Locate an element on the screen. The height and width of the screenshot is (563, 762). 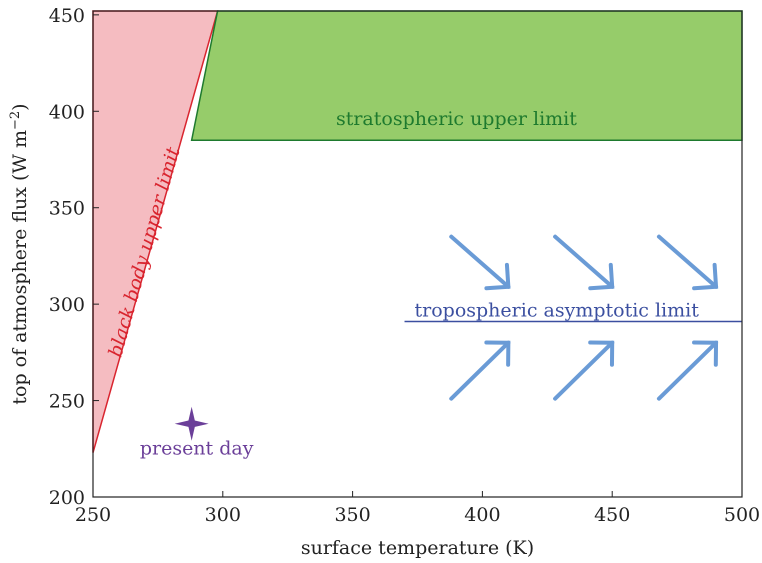
y-tick-label: 400 is located at coordinates (67, 112).